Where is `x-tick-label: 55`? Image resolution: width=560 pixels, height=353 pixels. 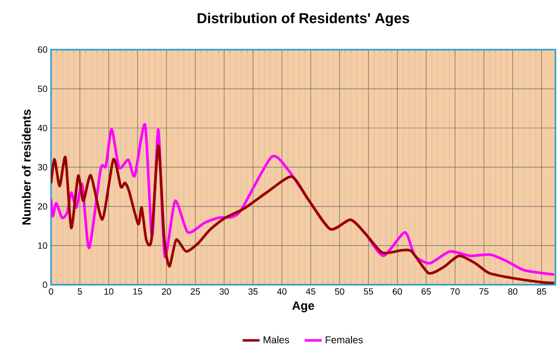 x-tick-label: 55 is located at coordinates (369, 291).